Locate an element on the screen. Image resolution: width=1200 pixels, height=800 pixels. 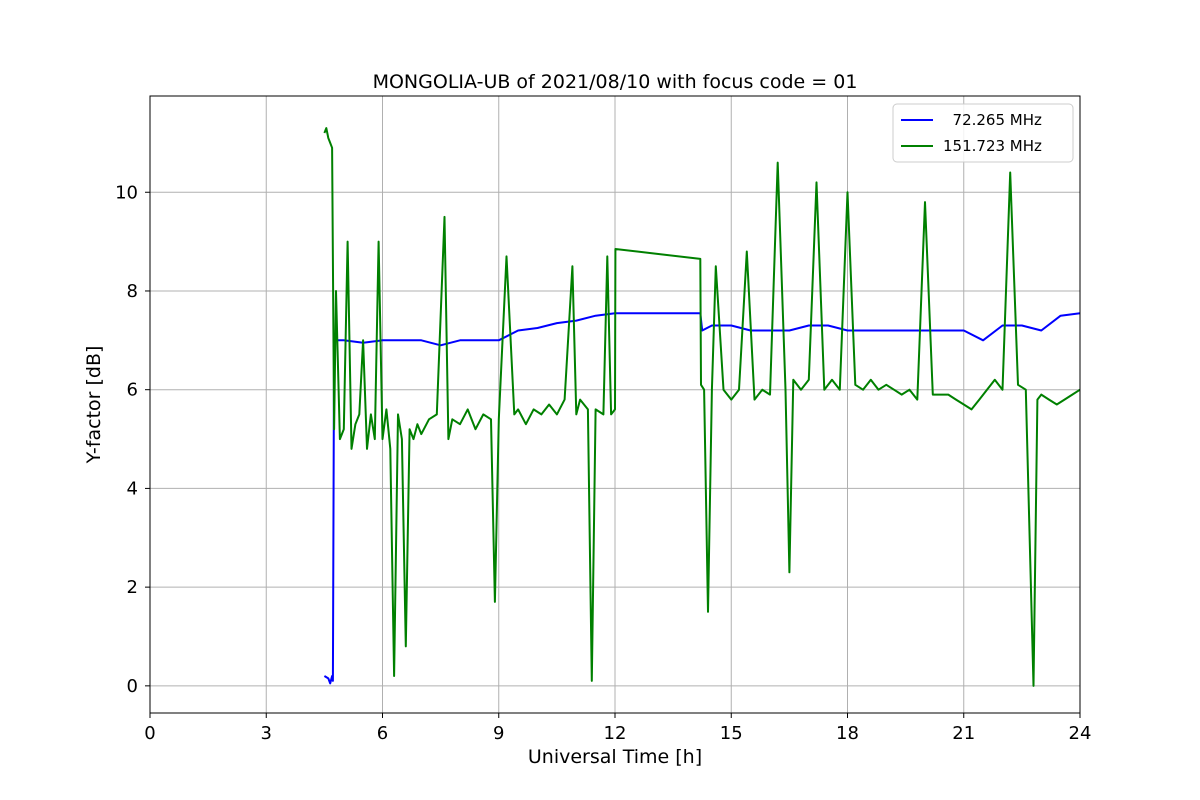
y-tick-label: 4 is located at coordinates (132, 488).